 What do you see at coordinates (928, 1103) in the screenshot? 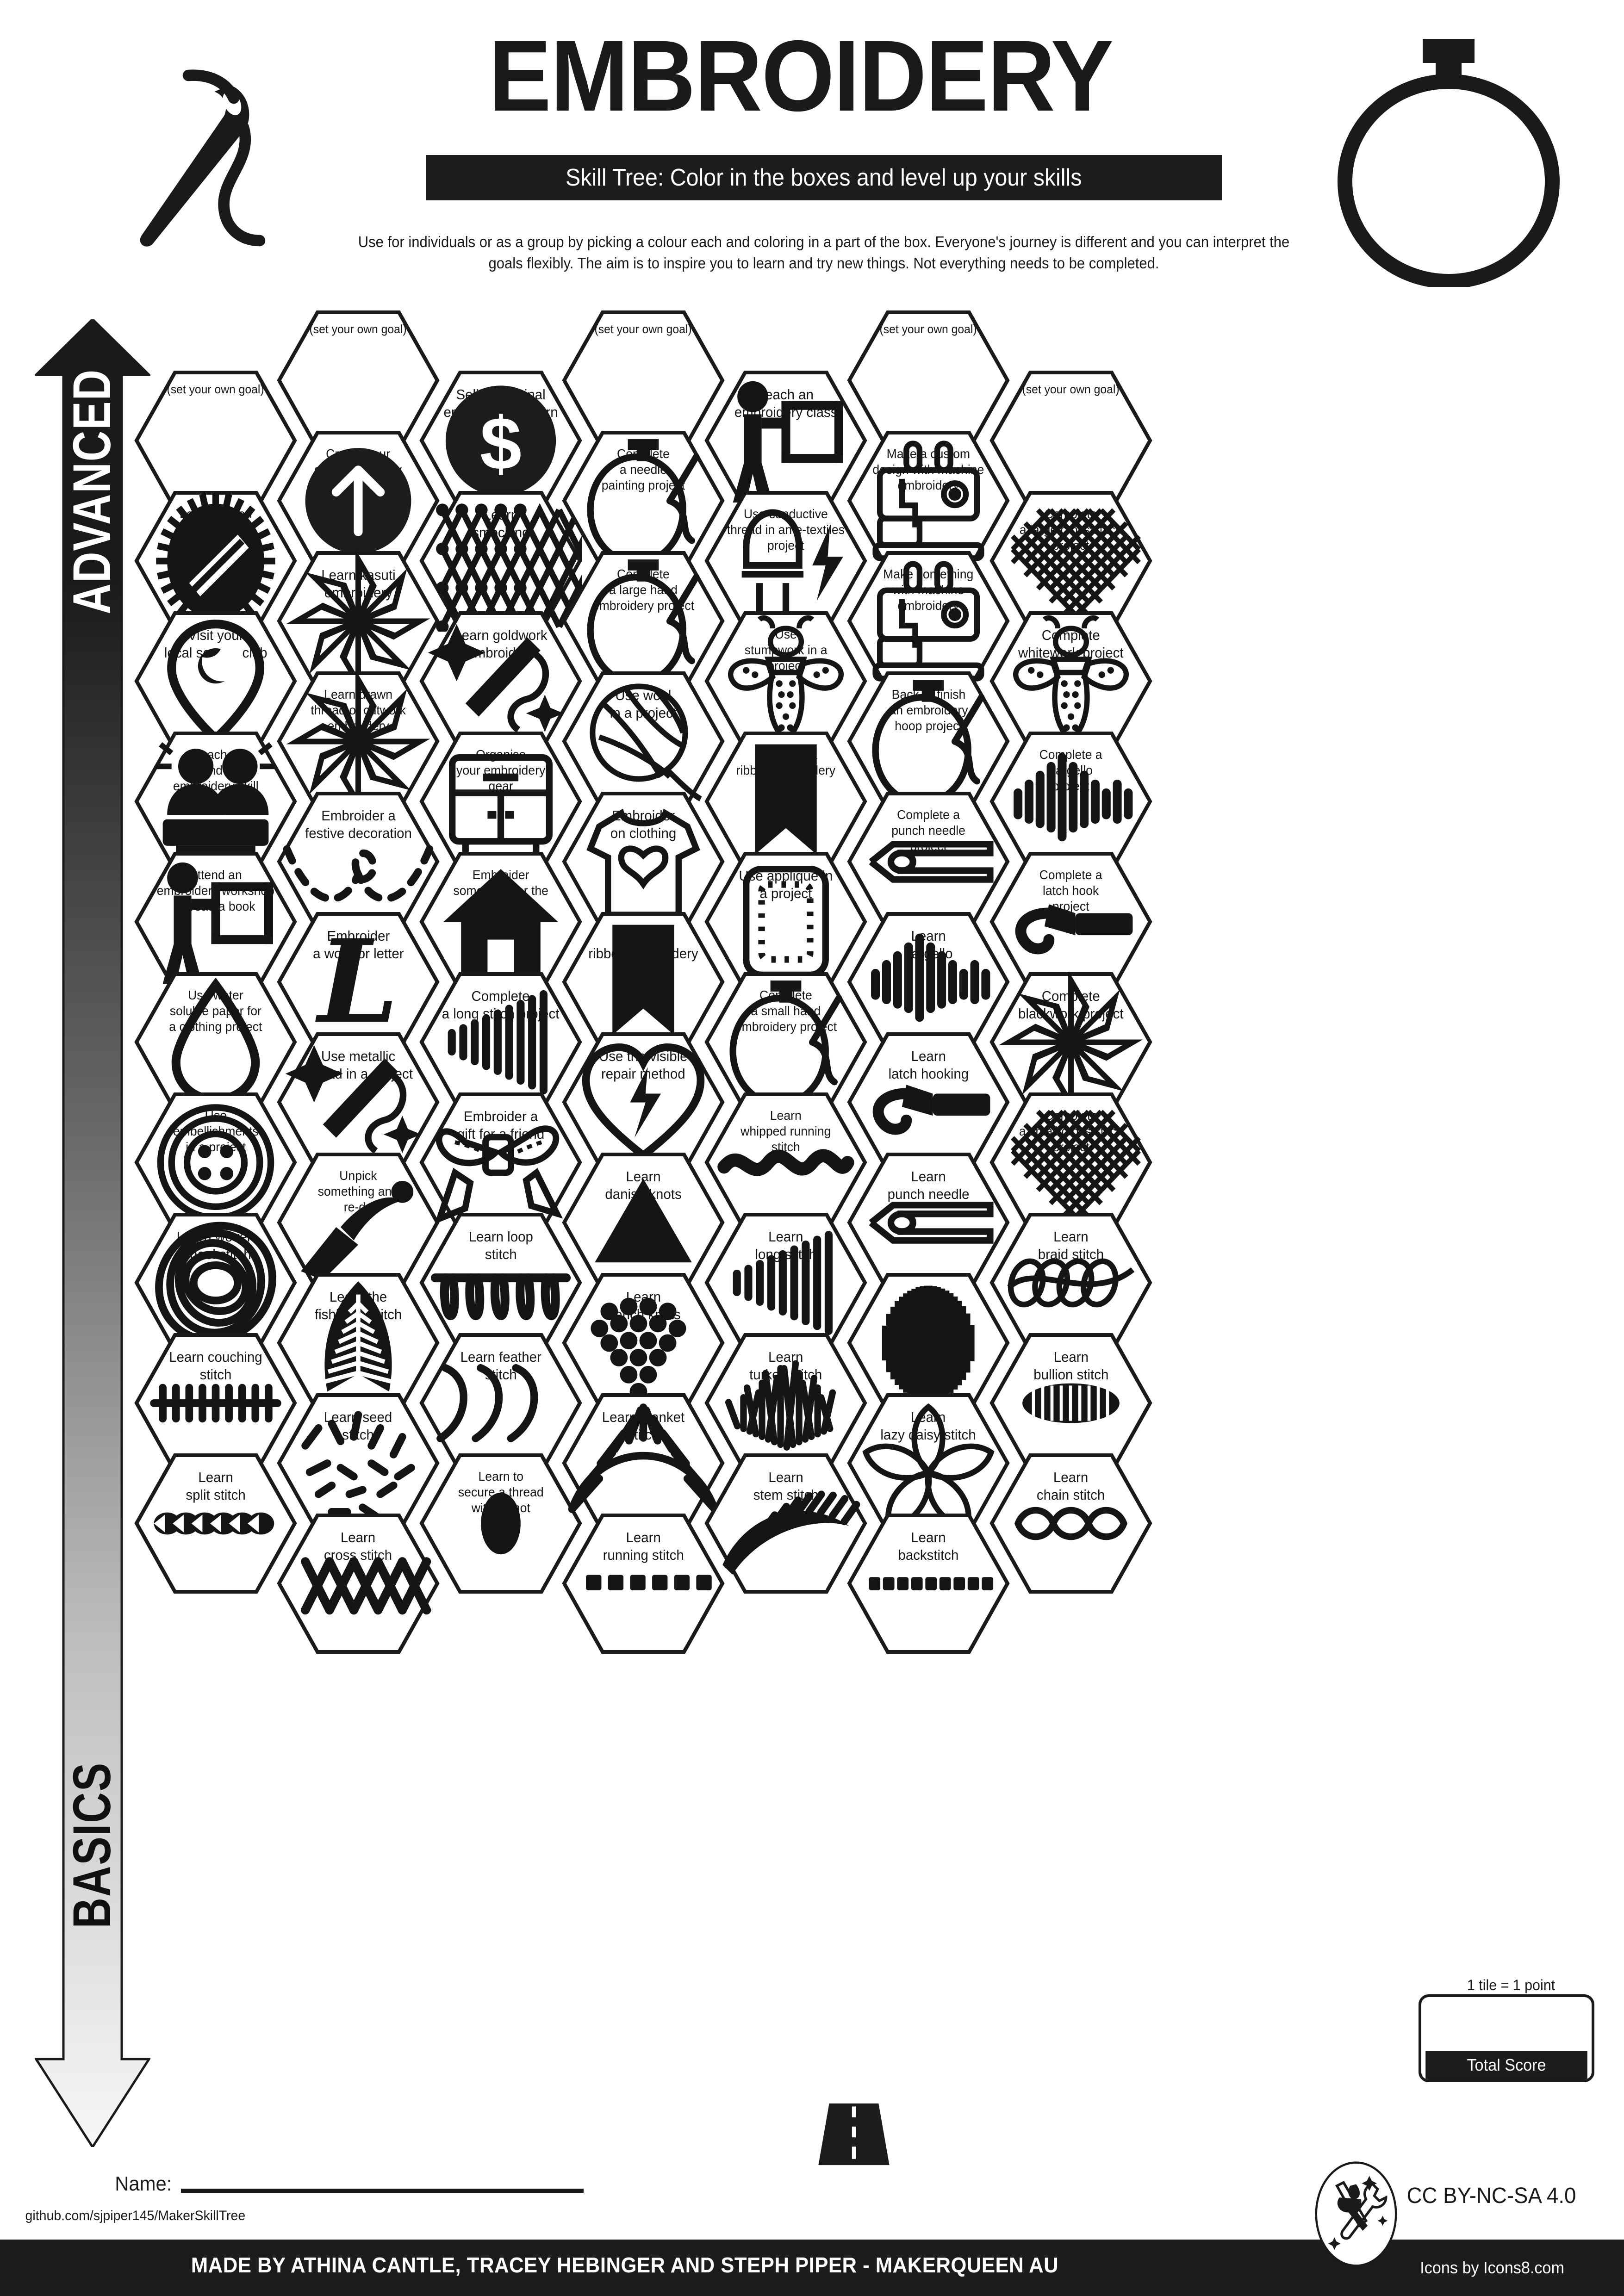
I see `hex-tile: Learn latch hooking` at bounding box center [928, 1103].